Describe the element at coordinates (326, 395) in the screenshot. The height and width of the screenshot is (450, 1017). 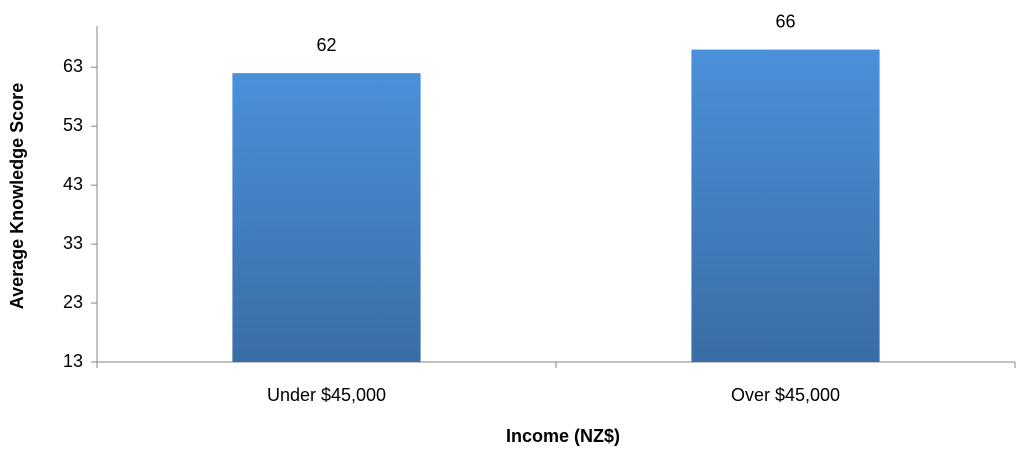
I see `x-tick-label: Under $45,000` at that location.